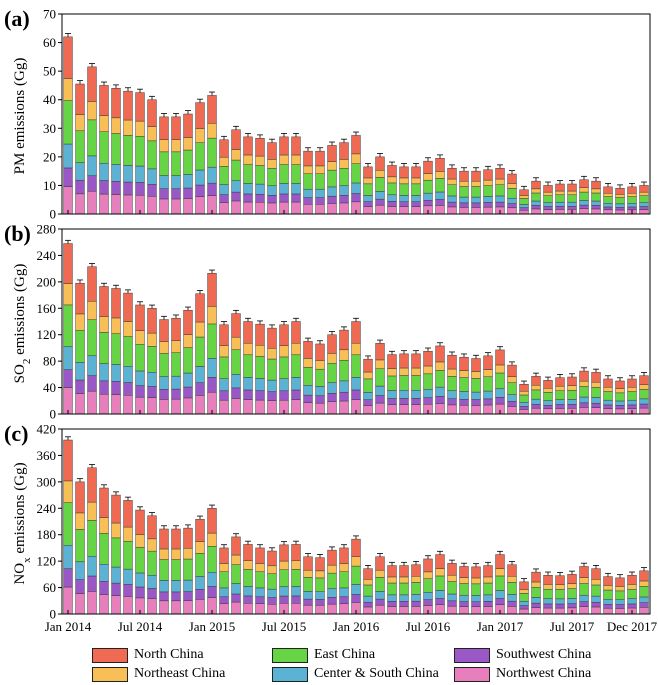 This screenshot has height=685, width=658. Describe the element at coordinates (47, 334) in the screenshot. I see `y-tick-label: 120` at that location.